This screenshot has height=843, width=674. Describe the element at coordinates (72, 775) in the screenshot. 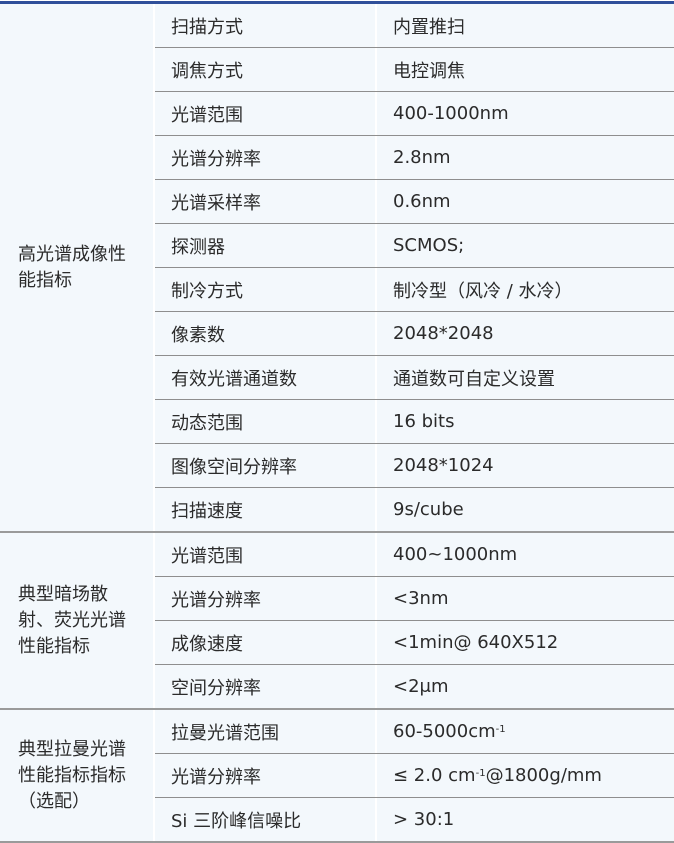

I see `group-name-text: 典型拉曼光谱性能指标指标（选配）` at that location.